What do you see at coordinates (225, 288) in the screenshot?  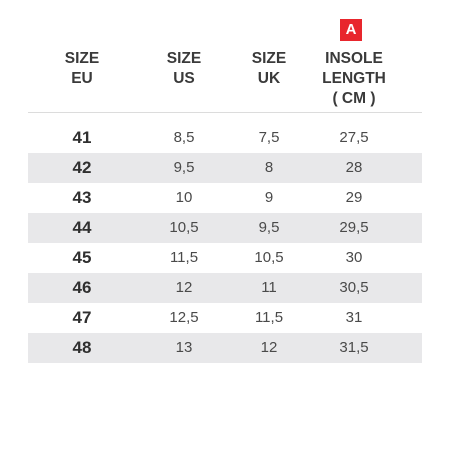 I see `table-row: 46 12 11 30,5` at bounding box center [225, 288].